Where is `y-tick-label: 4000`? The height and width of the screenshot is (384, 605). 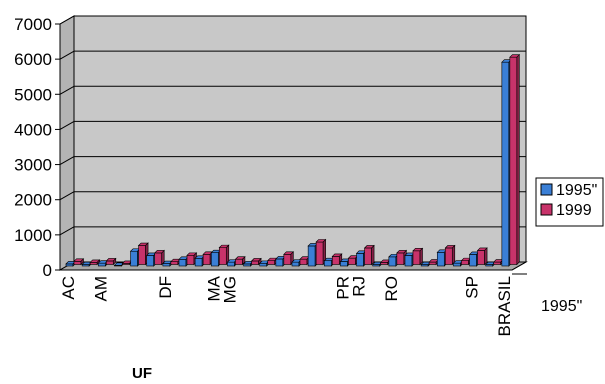
y-tick-label: 4000 is located at coordinates (33, 129).